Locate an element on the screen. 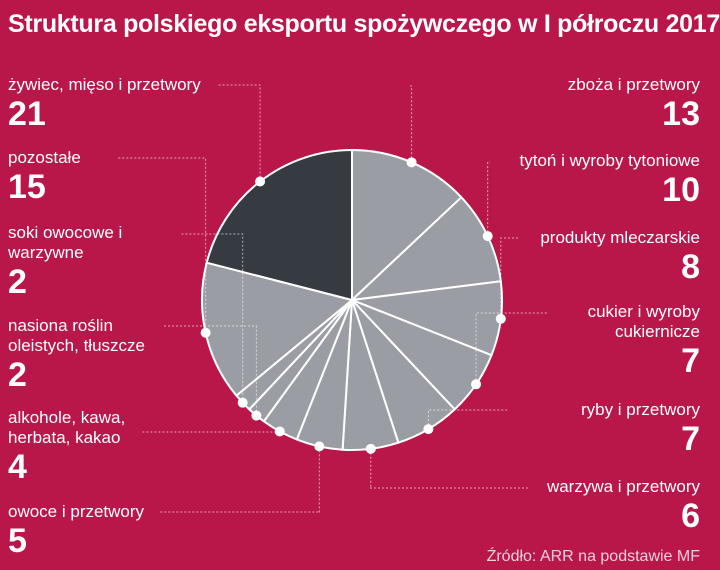  label-nasiona: nasiona roślin oleistych, tłuszcze 2 is located at coordinates (88, 355).